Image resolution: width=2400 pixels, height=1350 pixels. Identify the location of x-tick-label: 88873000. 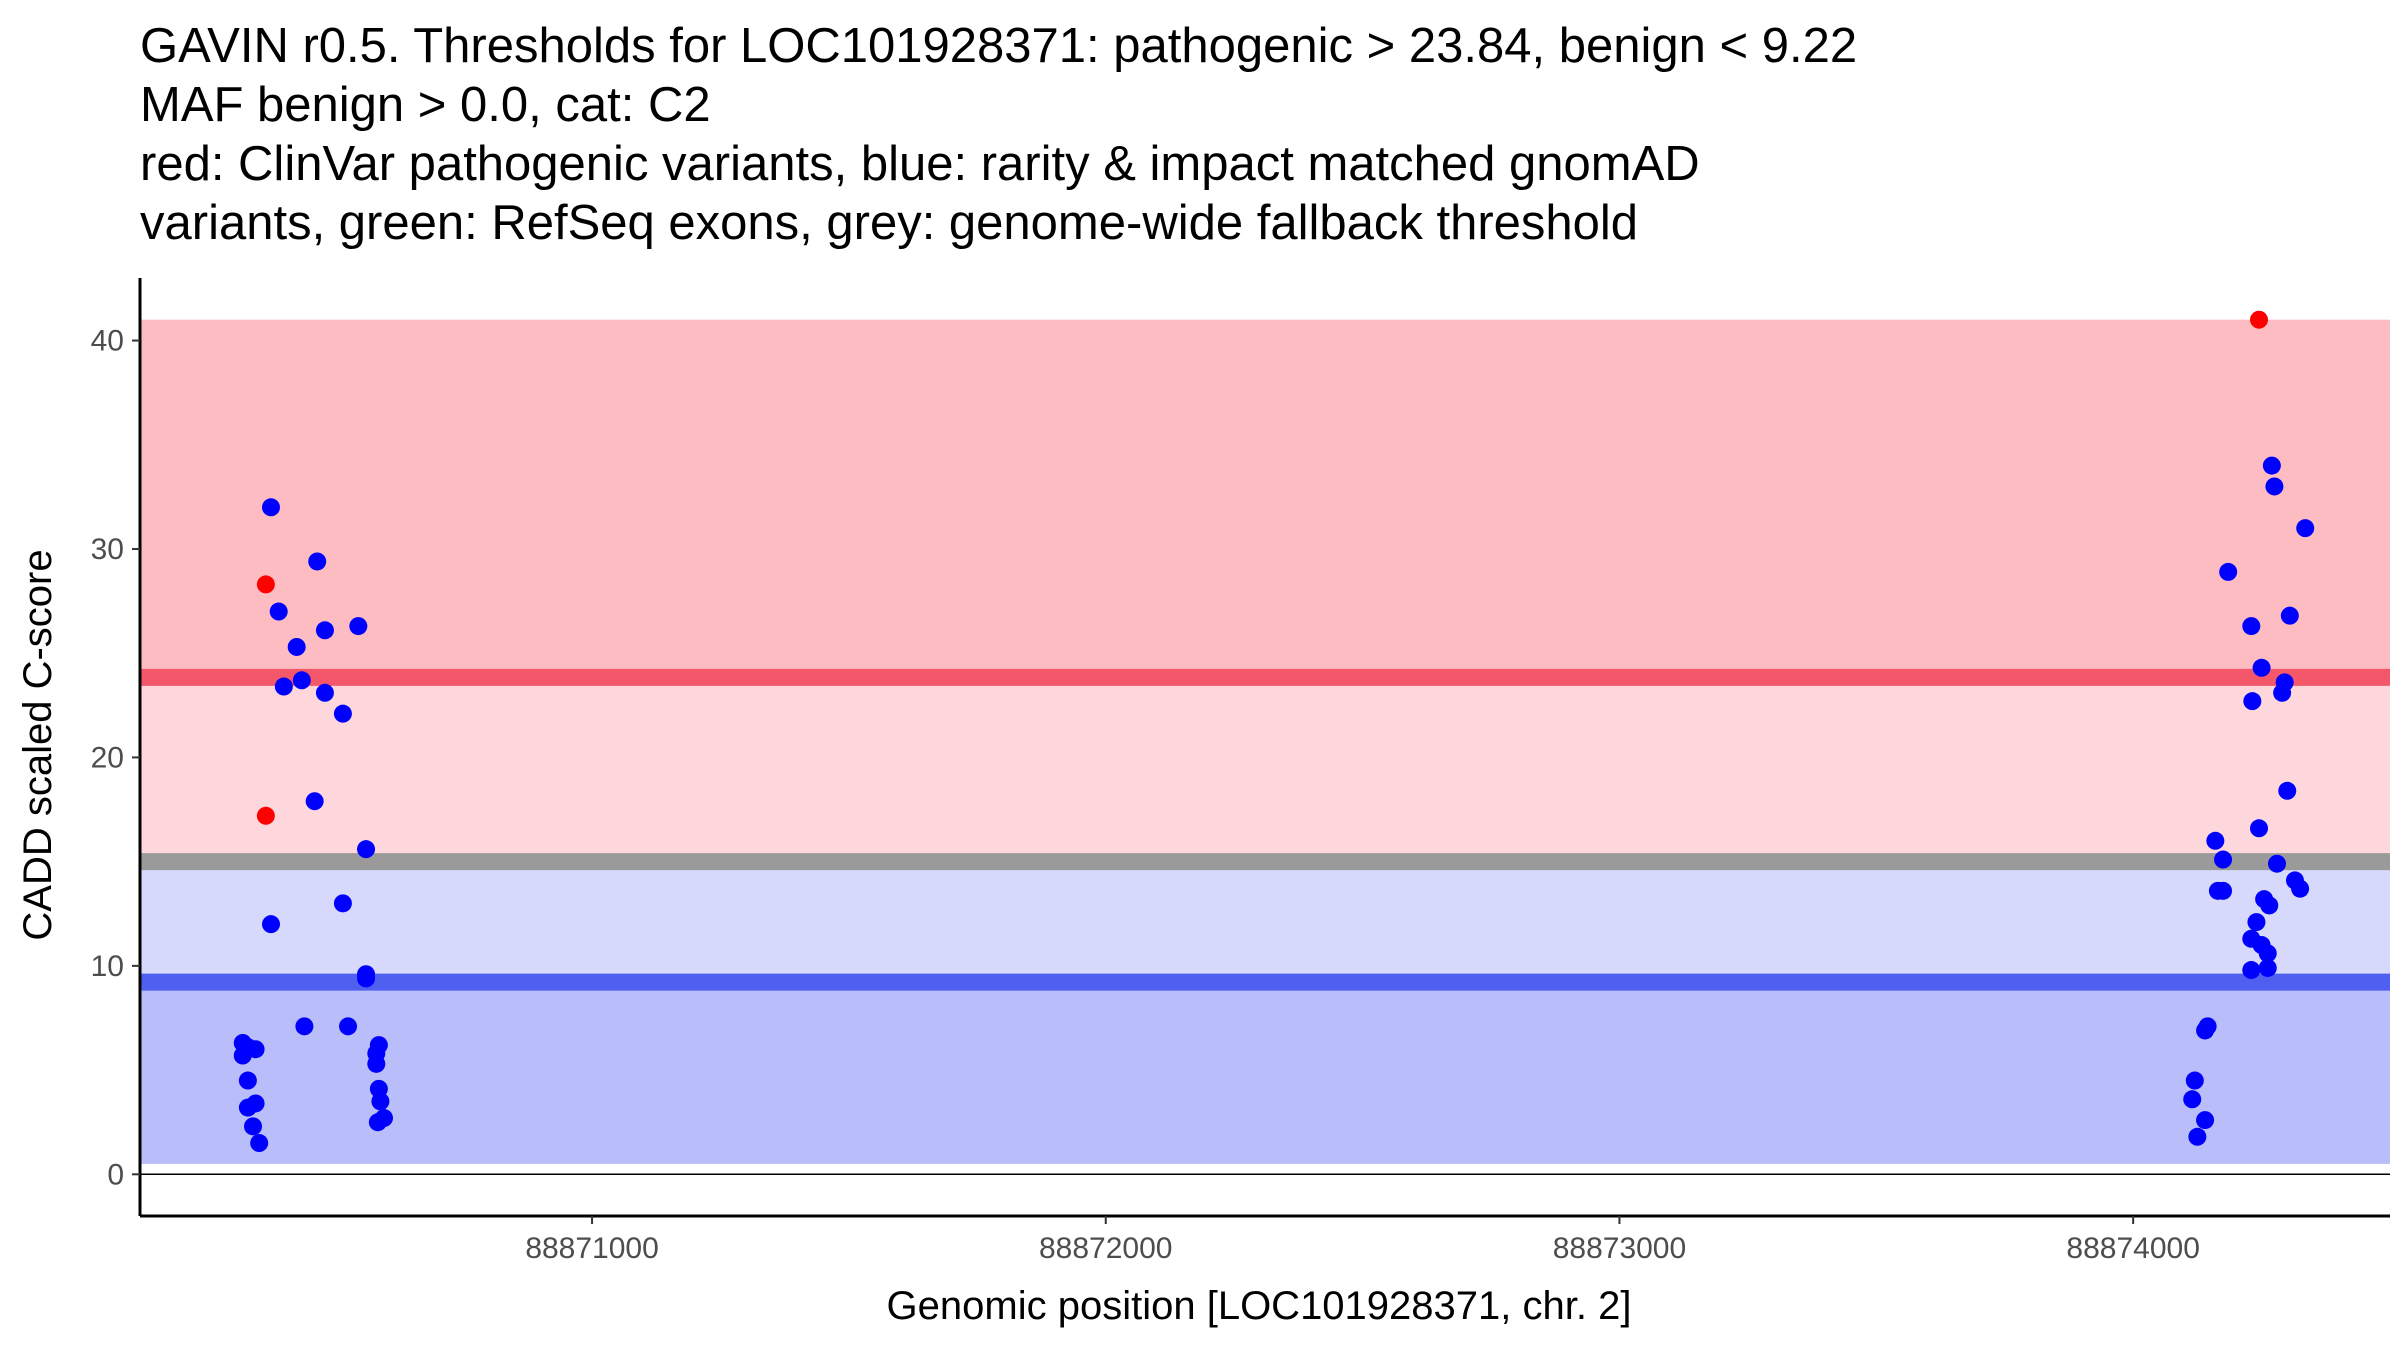
(1619, 1248).